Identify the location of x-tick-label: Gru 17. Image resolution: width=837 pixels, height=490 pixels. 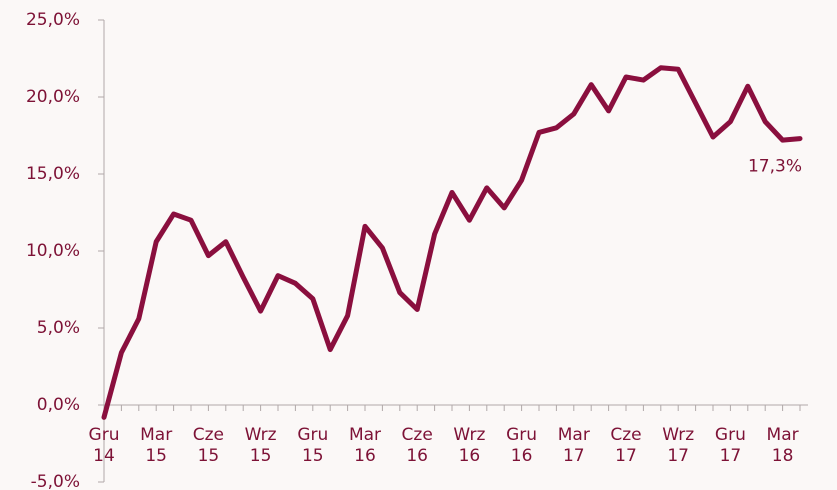
(730, 445).